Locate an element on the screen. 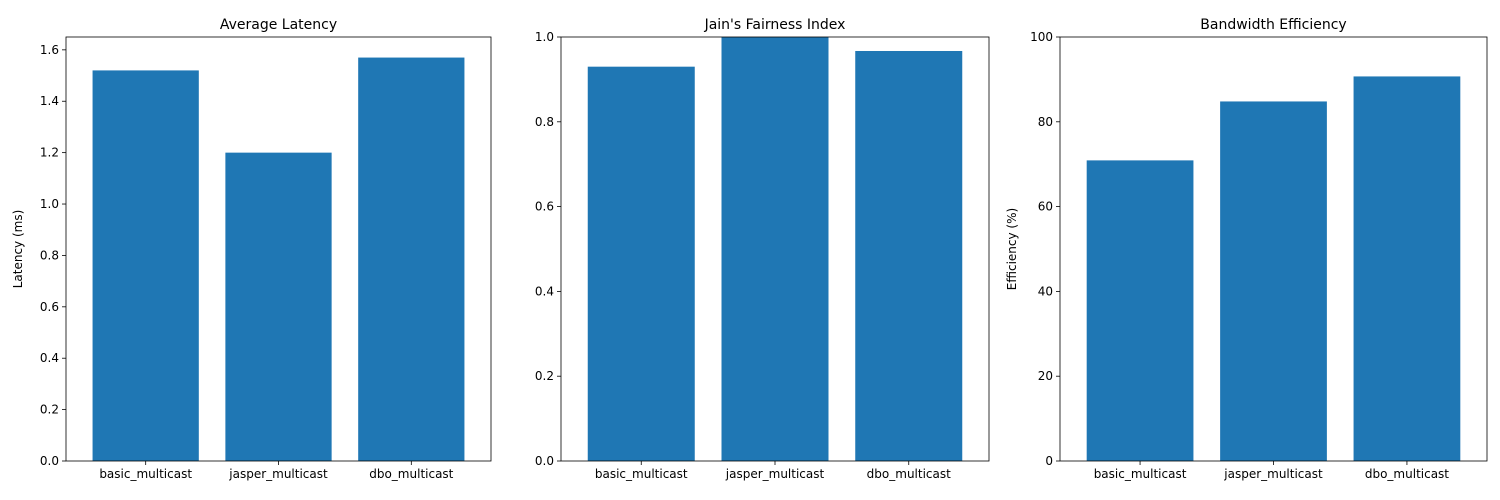 The height and width of the screenshot is (500, 1500). chart-title: Average Latency is located at coordinates (278, 25).